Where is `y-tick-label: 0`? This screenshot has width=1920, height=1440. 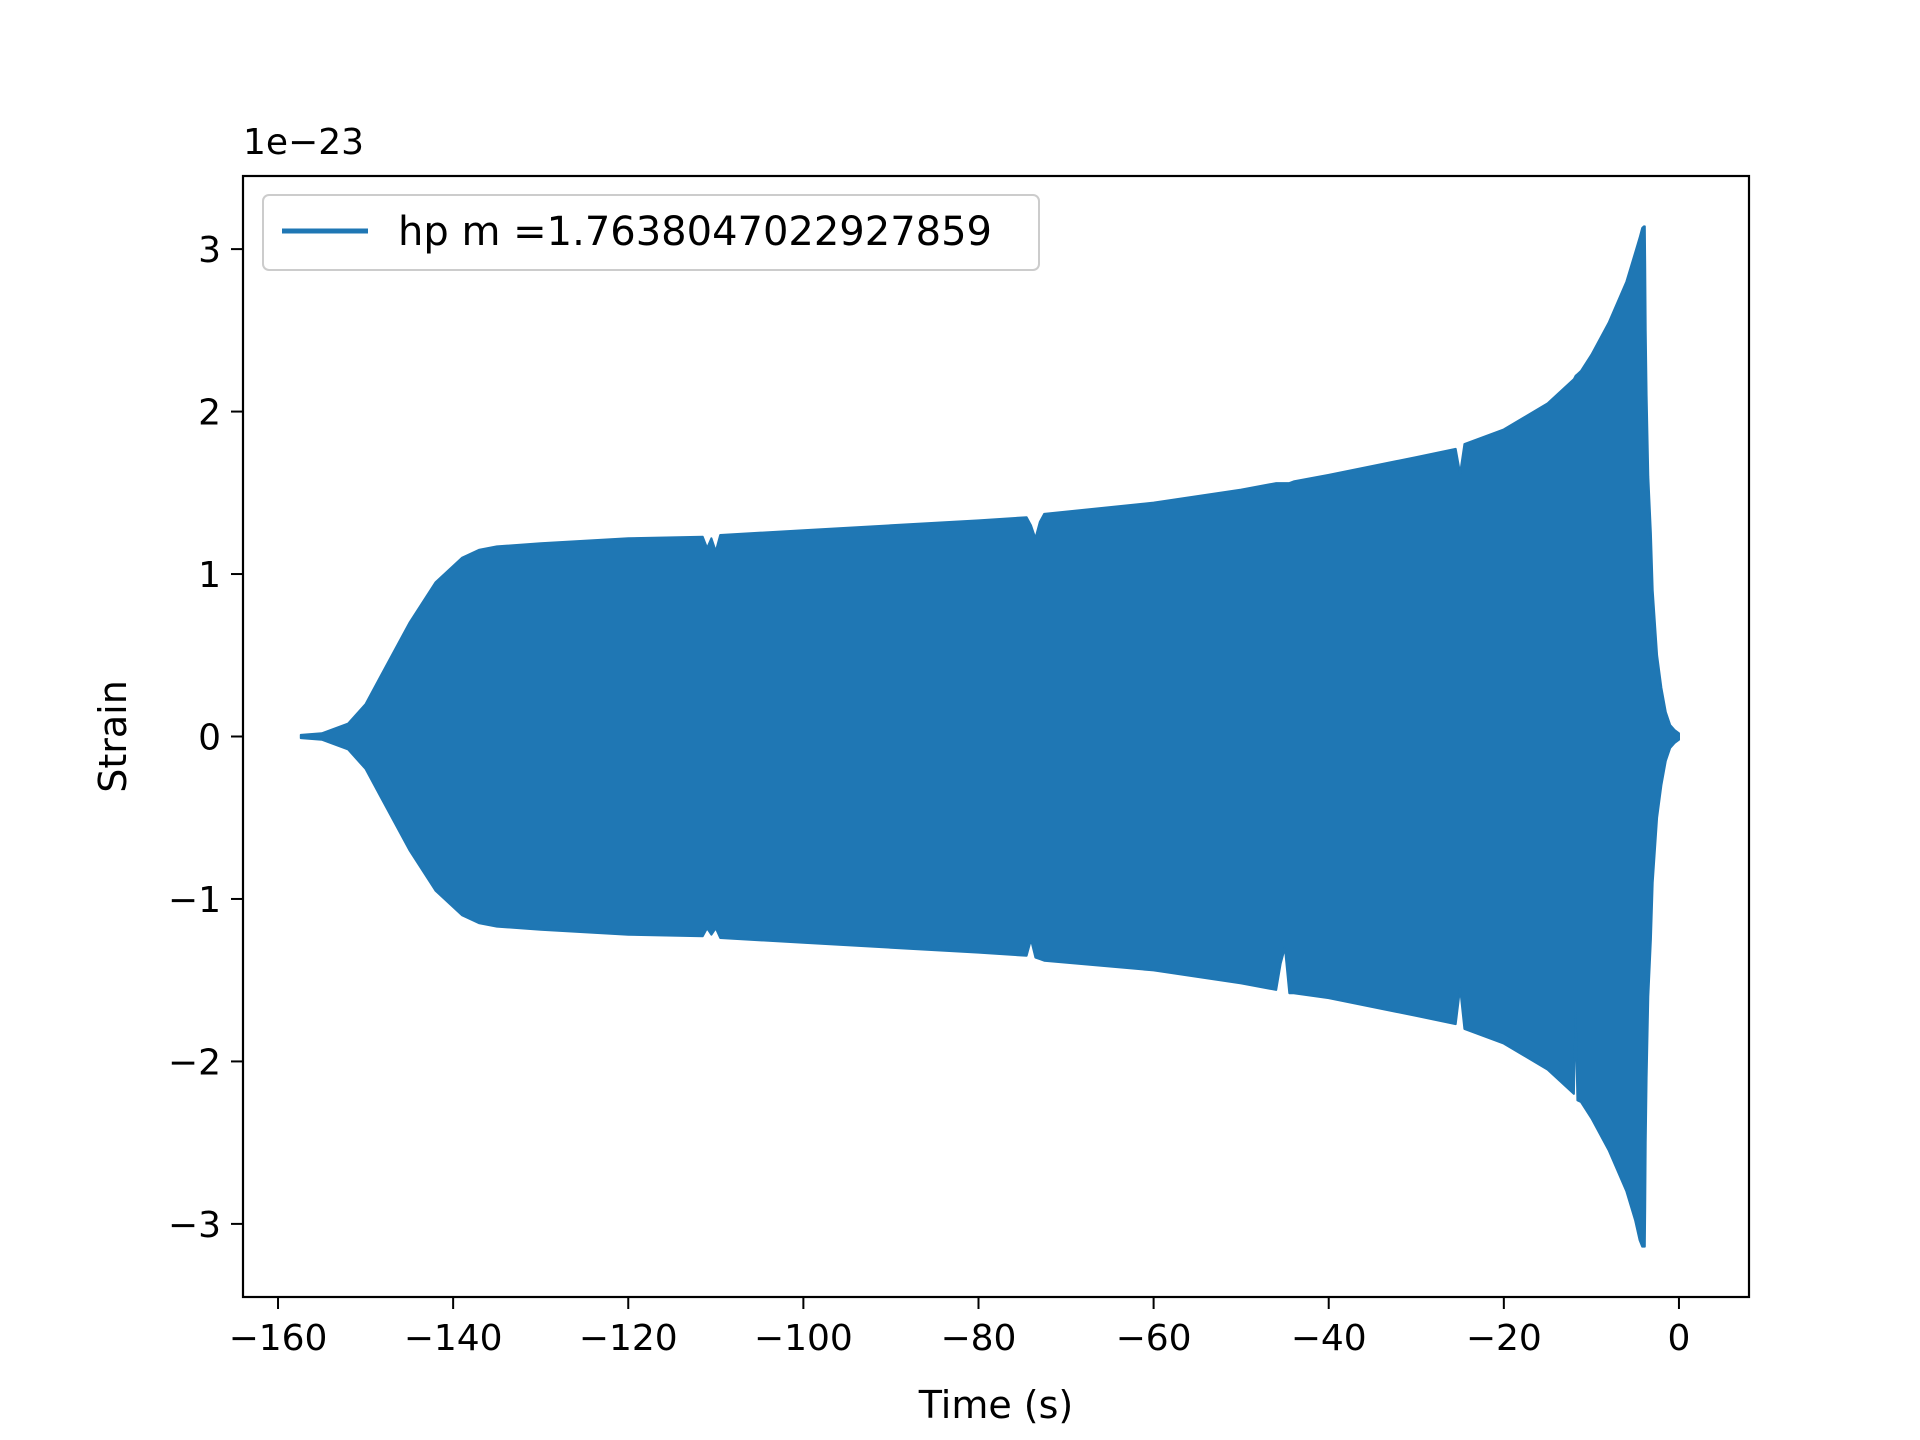
y-tick-label: 0 is located at coordinates (209, 738).